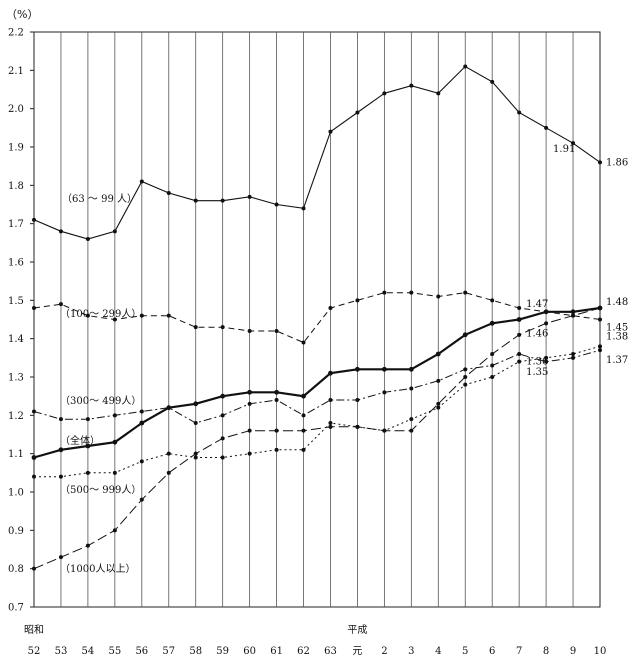  I want to click on x-tick-label: 54, so click(88, 651).